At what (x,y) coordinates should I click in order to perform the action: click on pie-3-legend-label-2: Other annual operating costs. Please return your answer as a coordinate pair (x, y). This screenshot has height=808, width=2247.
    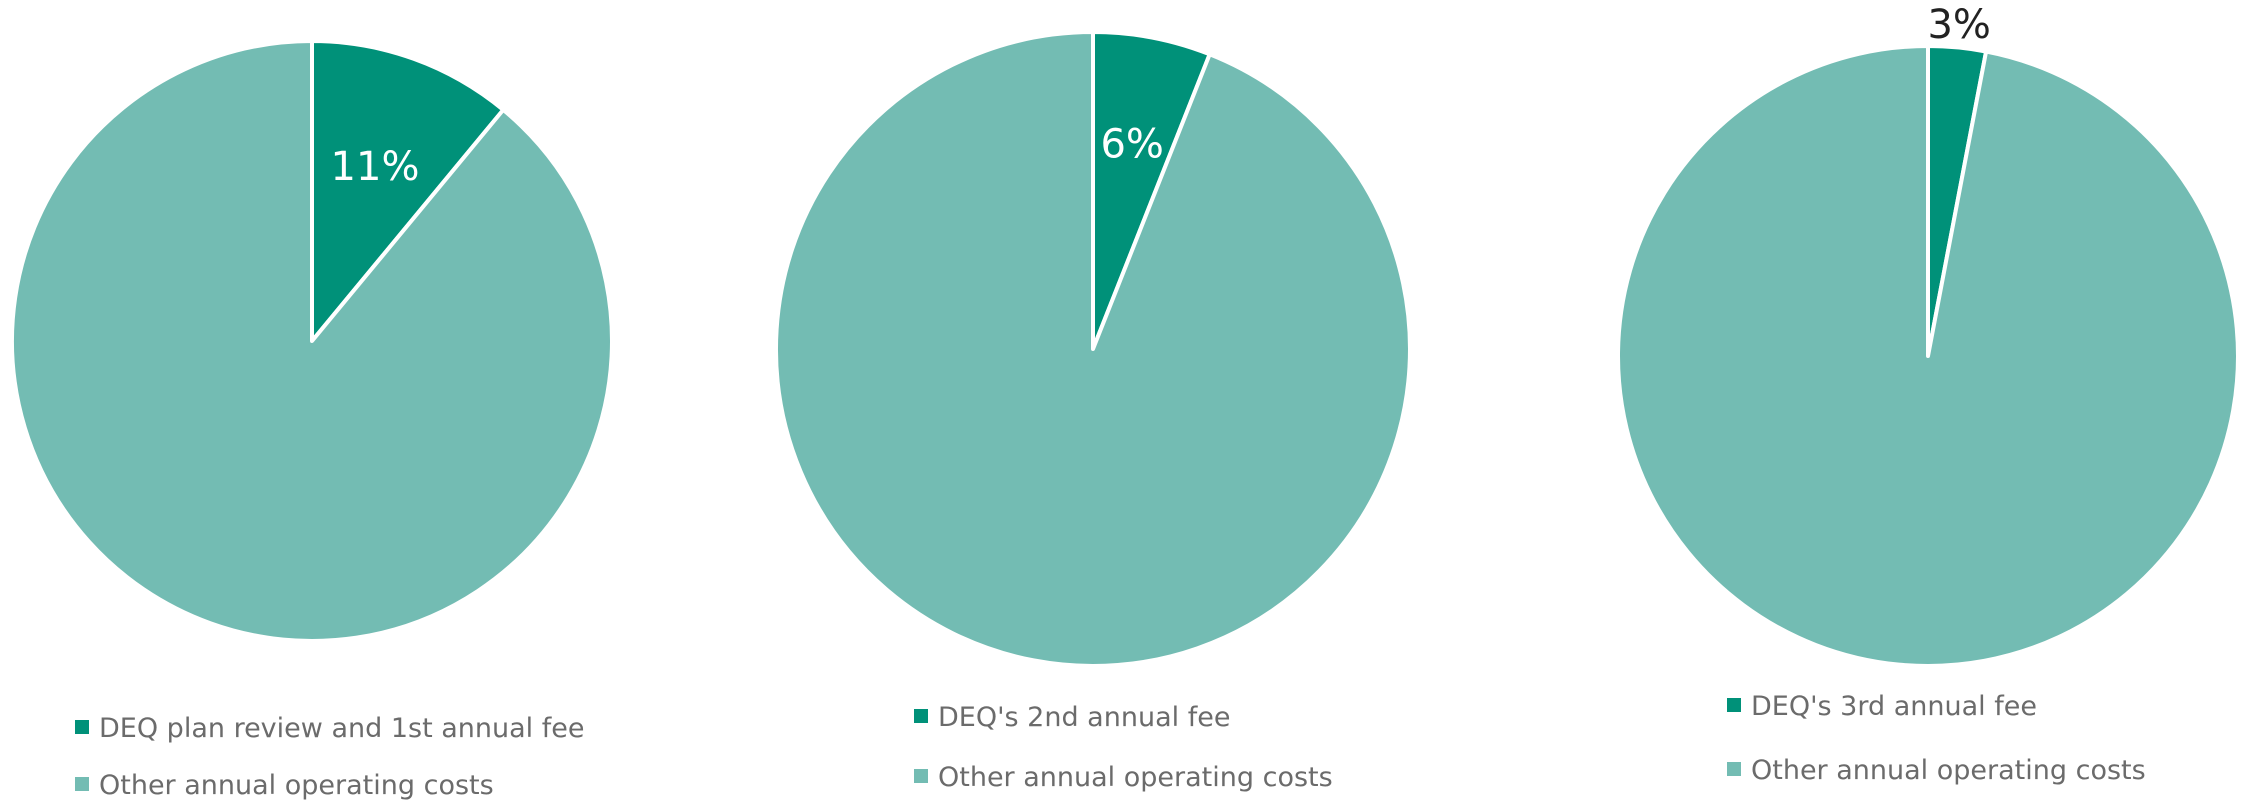
    Looking at the image, I should click on (1948, 770).